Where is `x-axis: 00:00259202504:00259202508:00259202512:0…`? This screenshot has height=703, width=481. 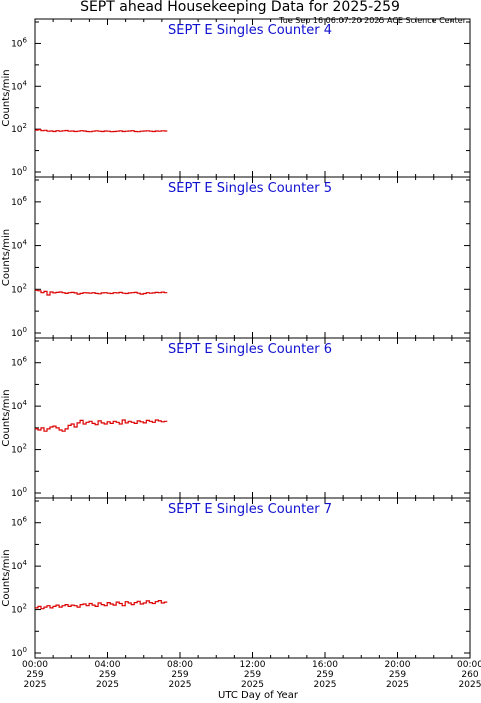 x-axis: 00:00259202504:00259202508:00259202512:0… is located at coordinates (251, 675).